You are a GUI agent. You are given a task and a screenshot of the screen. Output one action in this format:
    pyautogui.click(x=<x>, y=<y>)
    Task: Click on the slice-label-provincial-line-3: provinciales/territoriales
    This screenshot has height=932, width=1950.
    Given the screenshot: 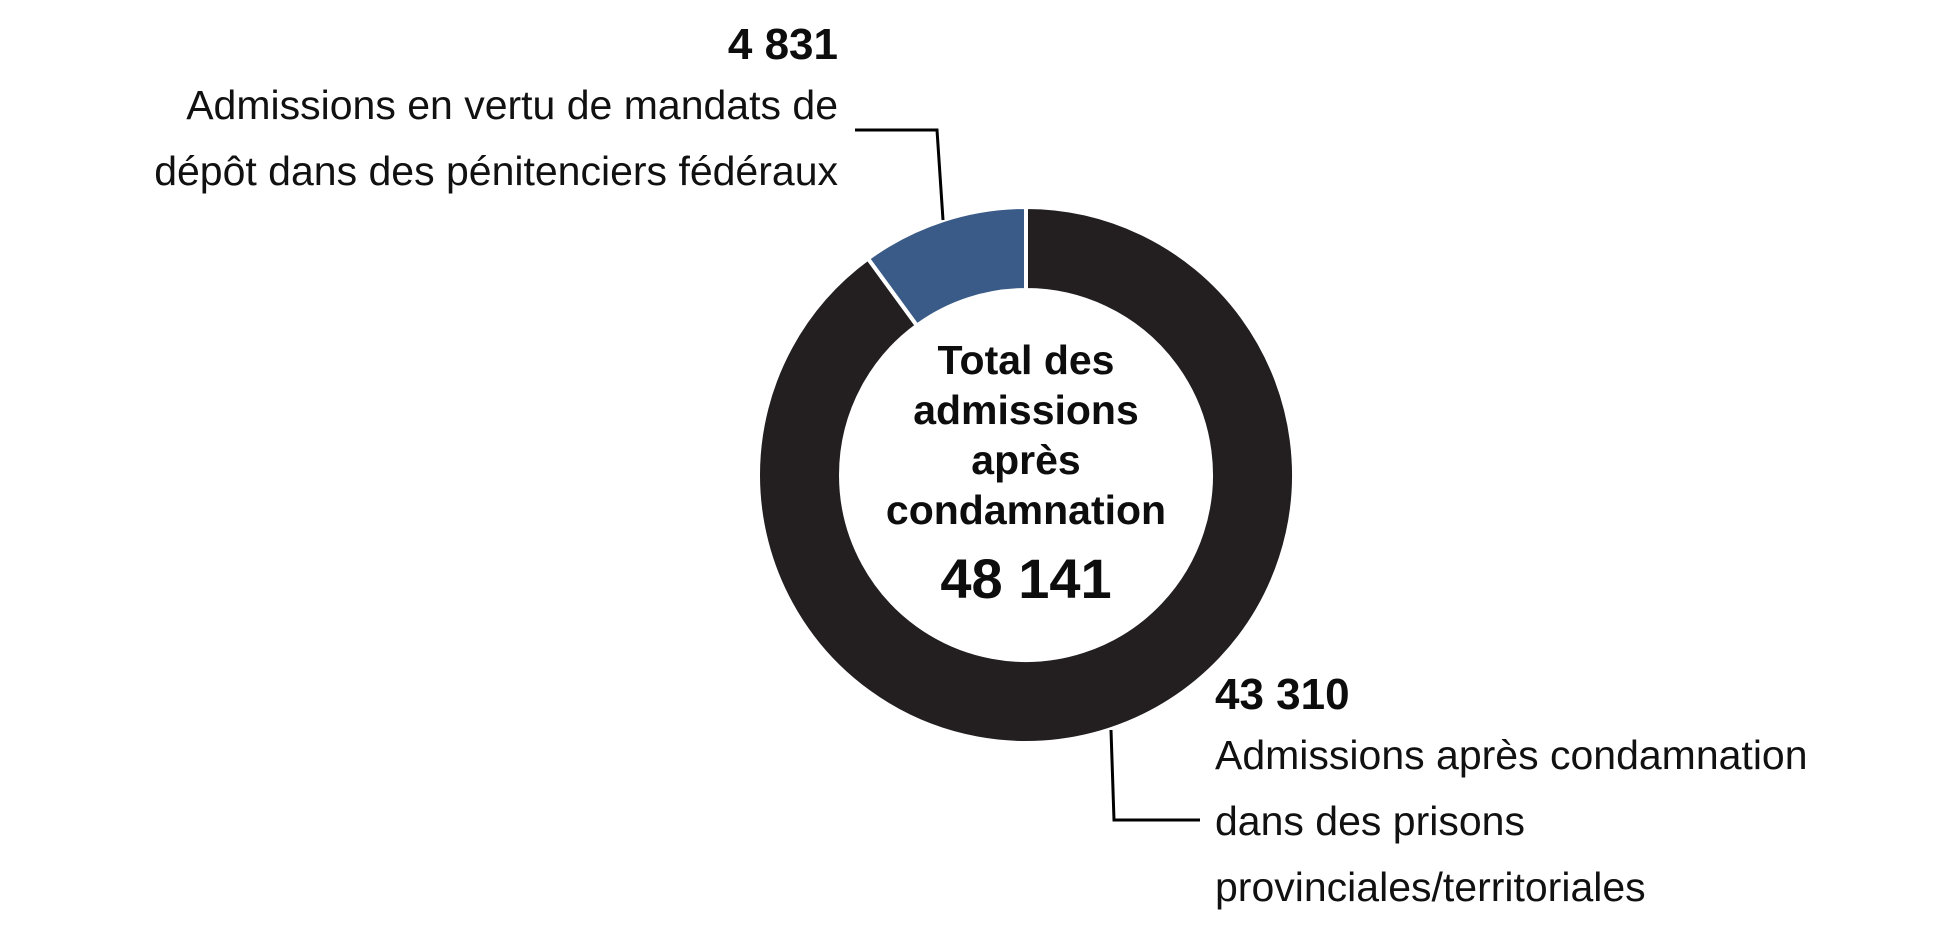 What is the action you would take?
    pyautogui.click(x=1430, y=887)
    